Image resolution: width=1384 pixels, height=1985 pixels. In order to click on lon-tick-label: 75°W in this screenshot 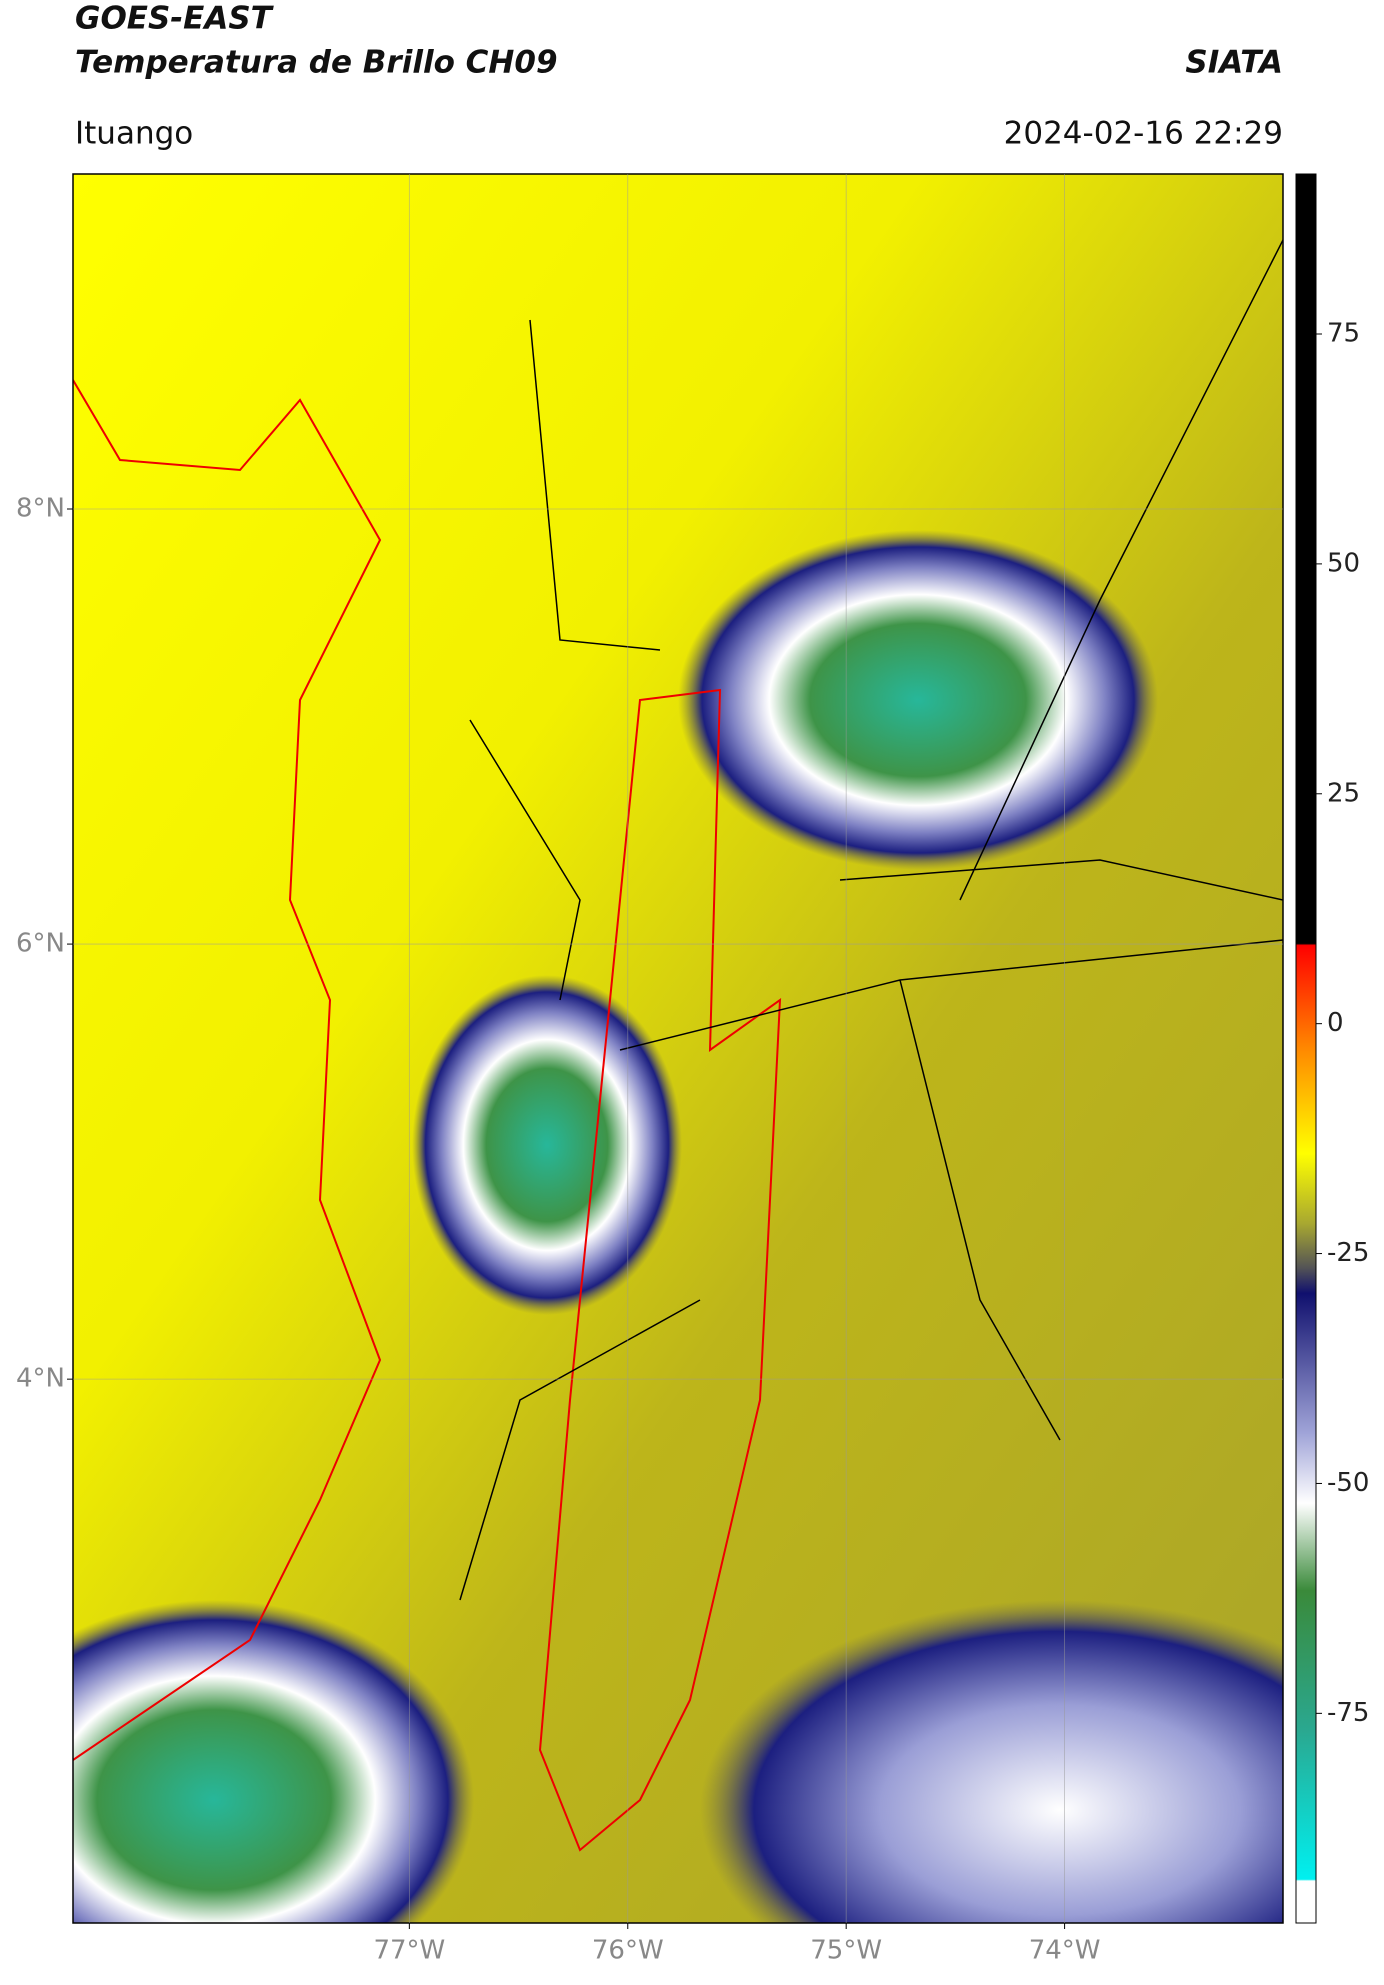, I will do `click(846, 1951)`.